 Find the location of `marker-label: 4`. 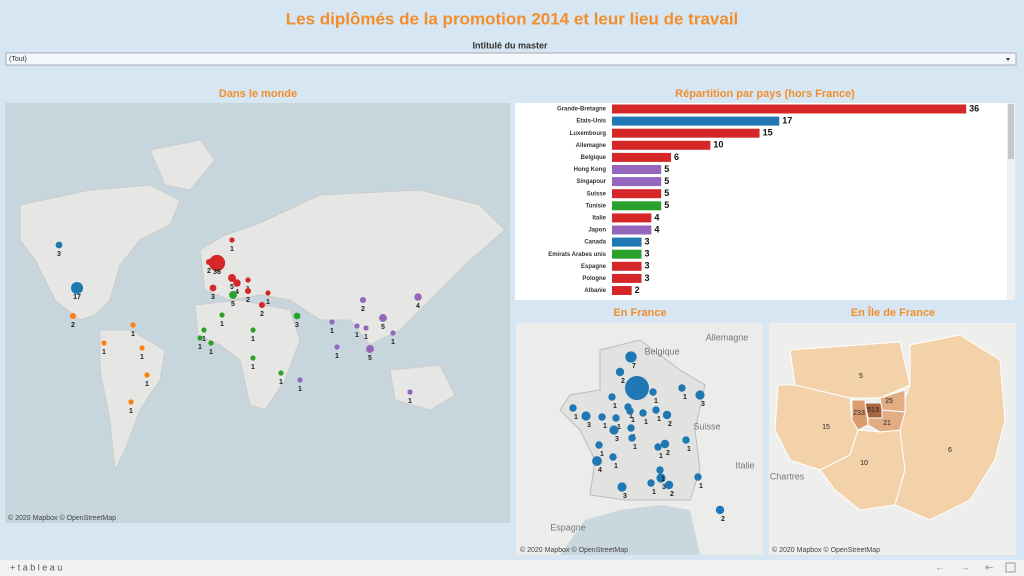

marker-label: 4 is located at coordinates (237, 292).